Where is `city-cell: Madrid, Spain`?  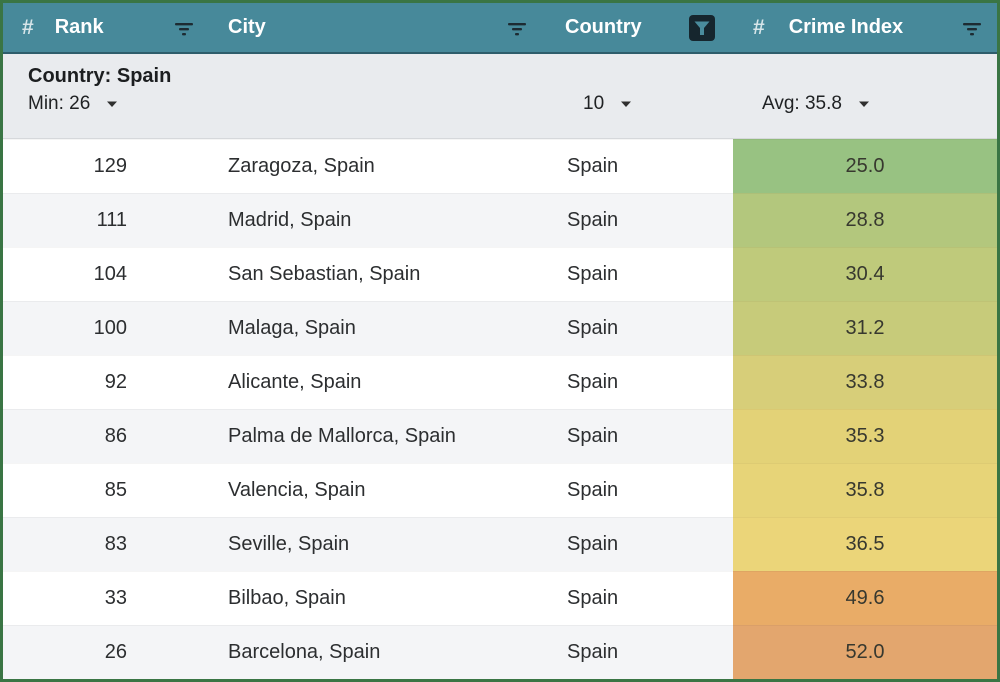 city-cell: Madrid, Spain is located at coordinates (377, 220).